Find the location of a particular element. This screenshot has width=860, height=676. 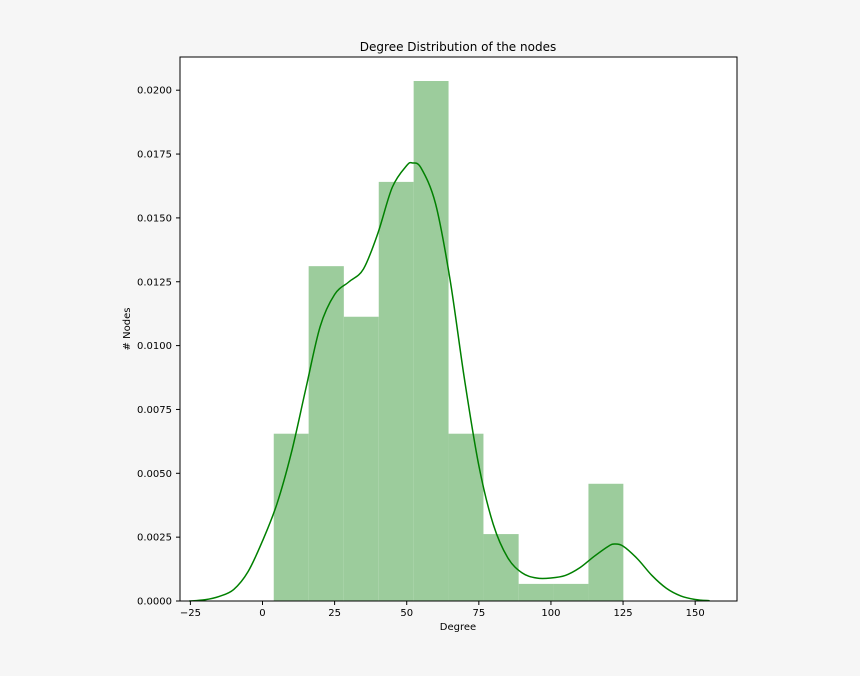

y-tick-label-6: 0.0150 is located at coordinates (154, 218).